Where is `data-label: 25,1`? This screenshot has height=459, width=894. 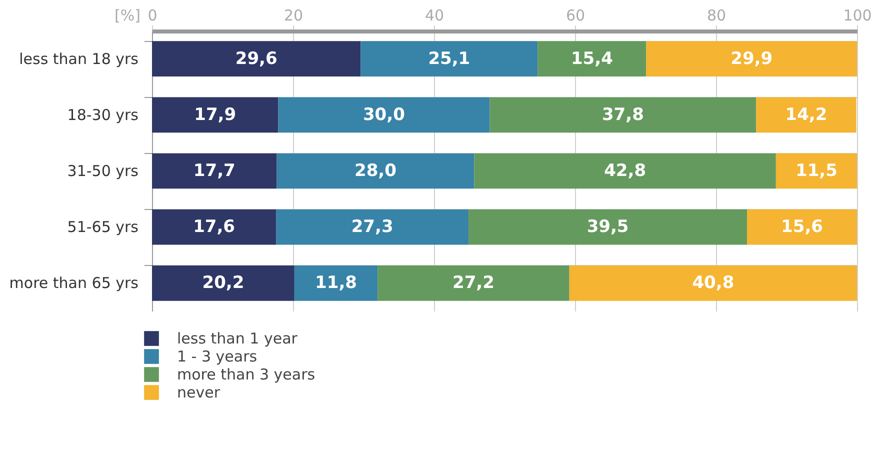
data-label: 25,1 is located at coordinates (449, 58).